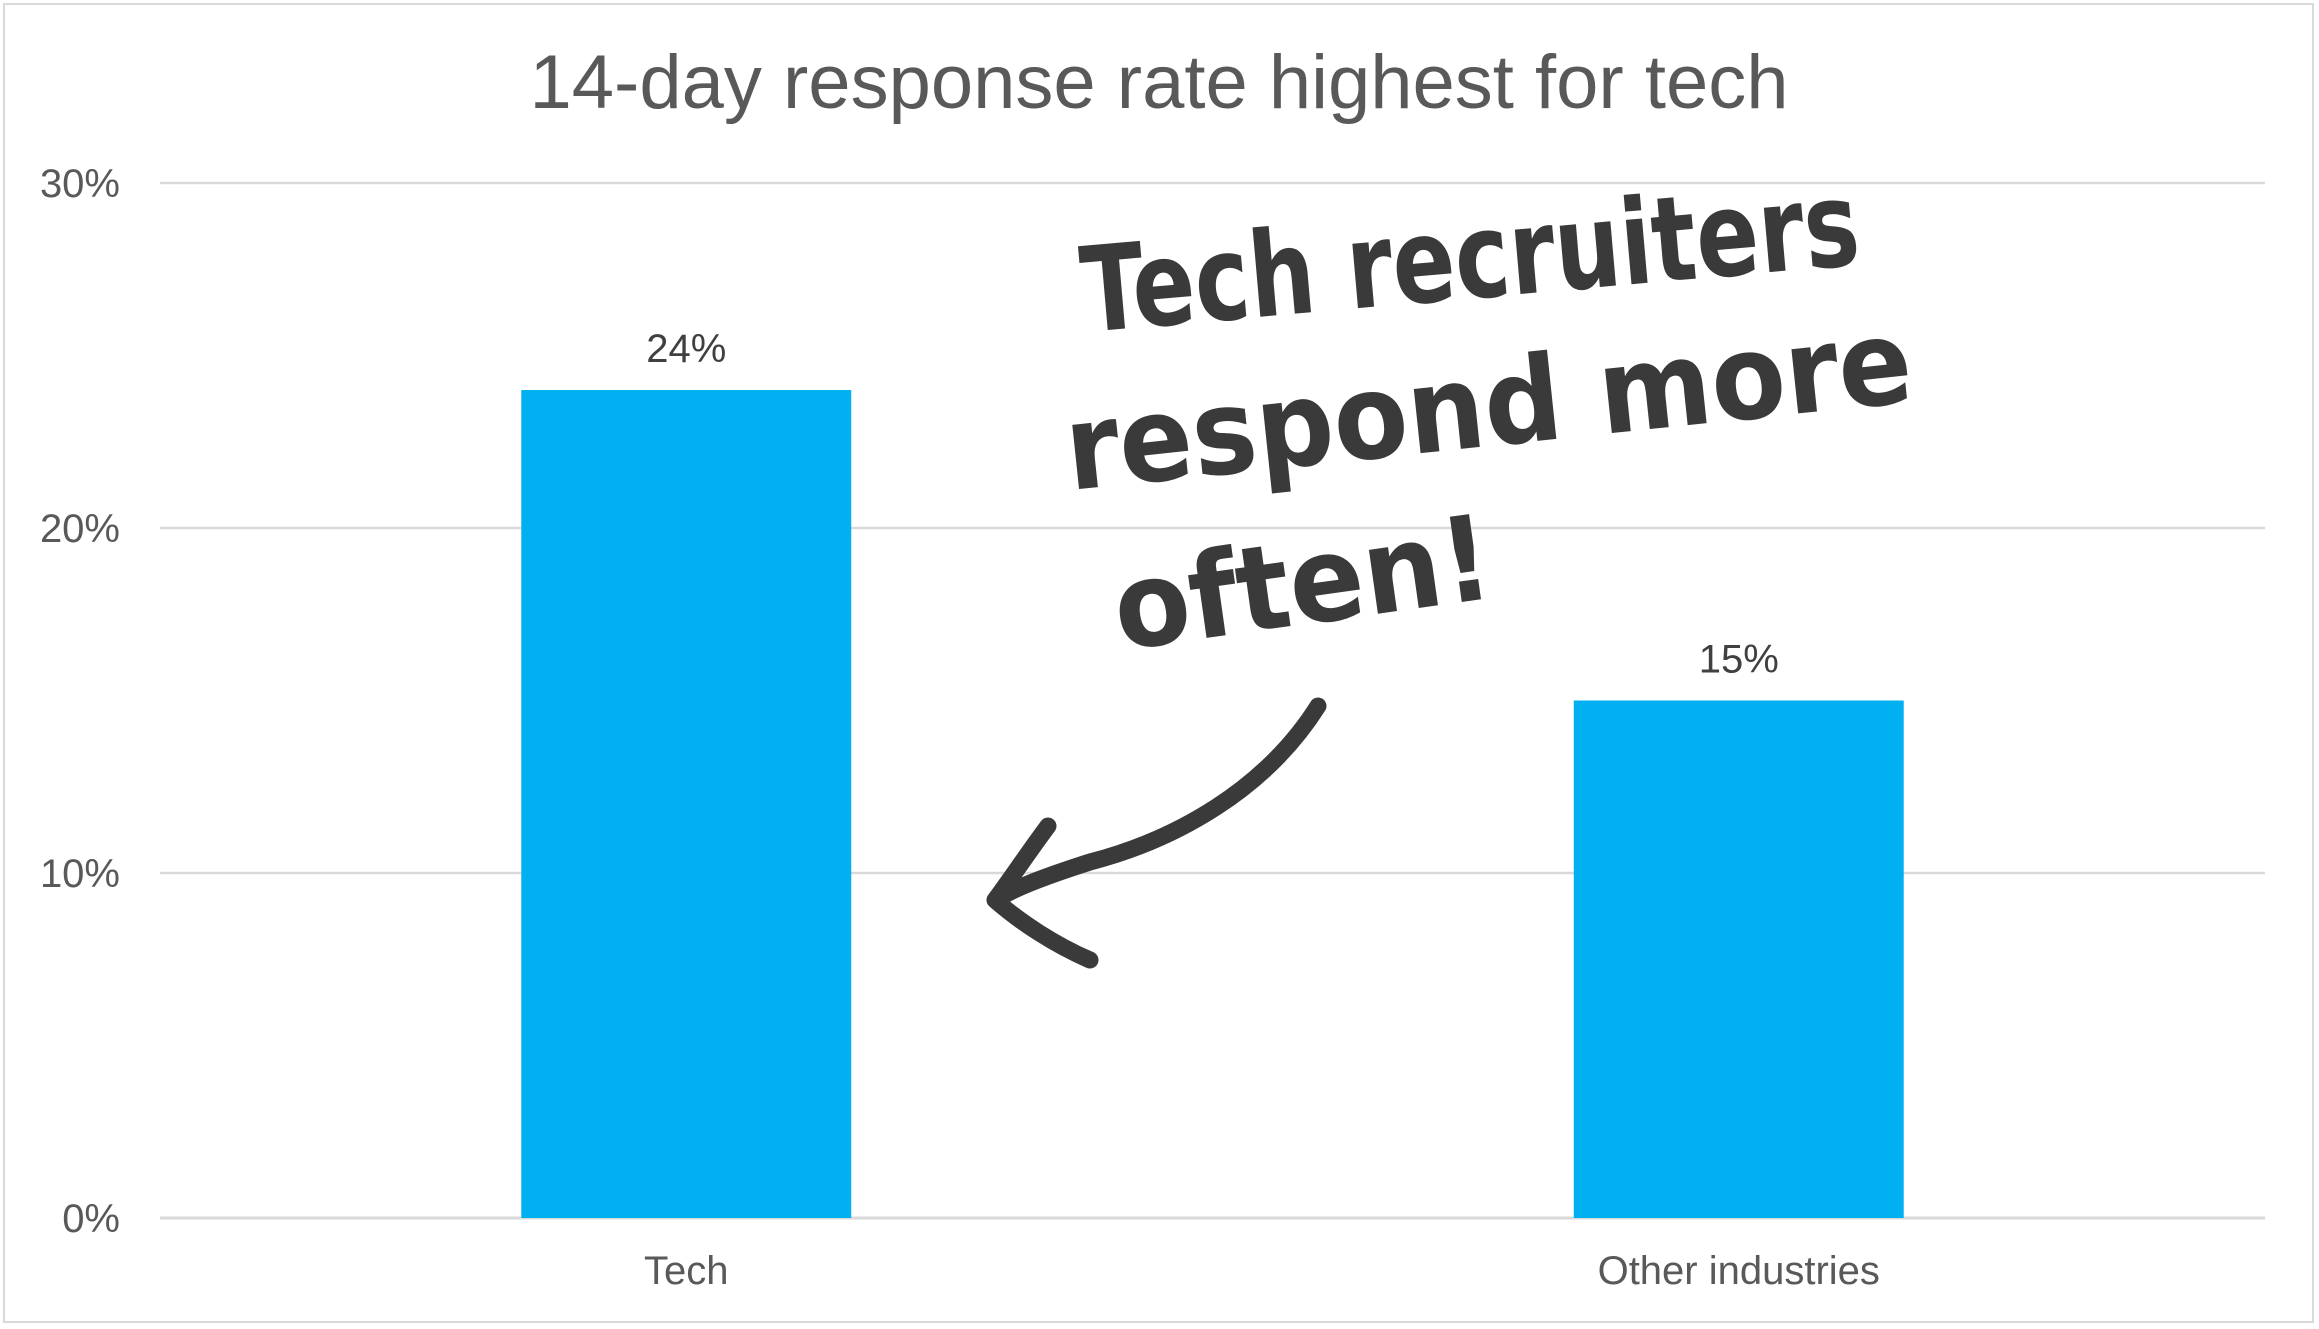  What do you see at coordinates (1303, 583) in the screenshot?
I see `annotation-line-3: often!` at bounding box center [1303, 583].